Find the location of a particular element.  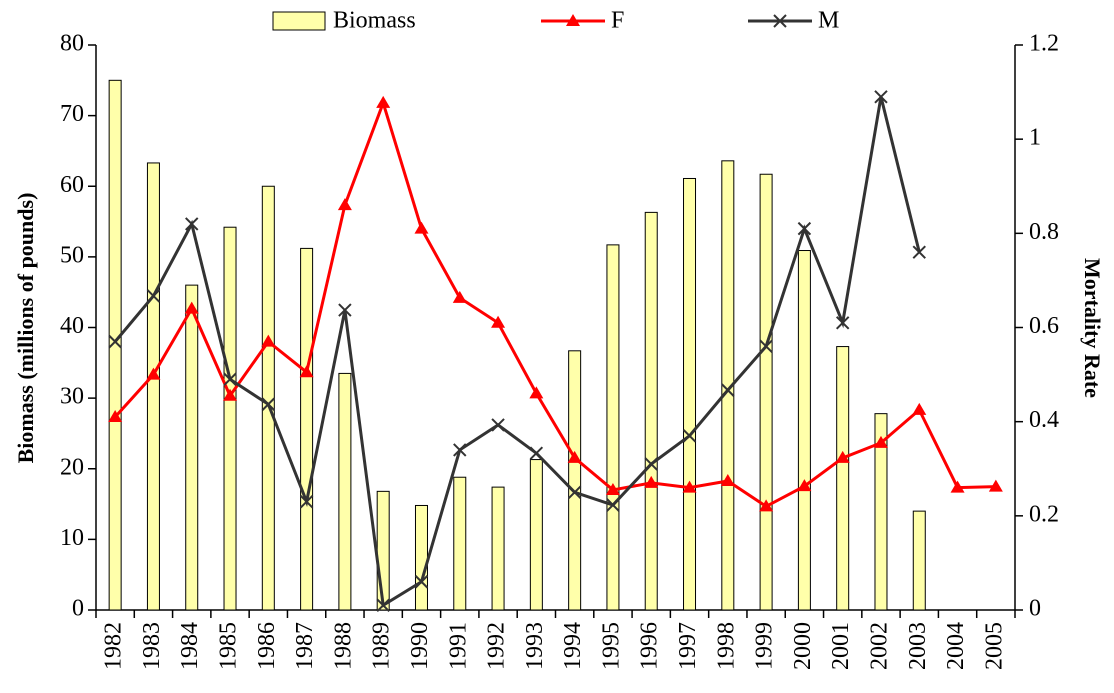

x-tick-label: 1998 is located at coordinates (726, 646).